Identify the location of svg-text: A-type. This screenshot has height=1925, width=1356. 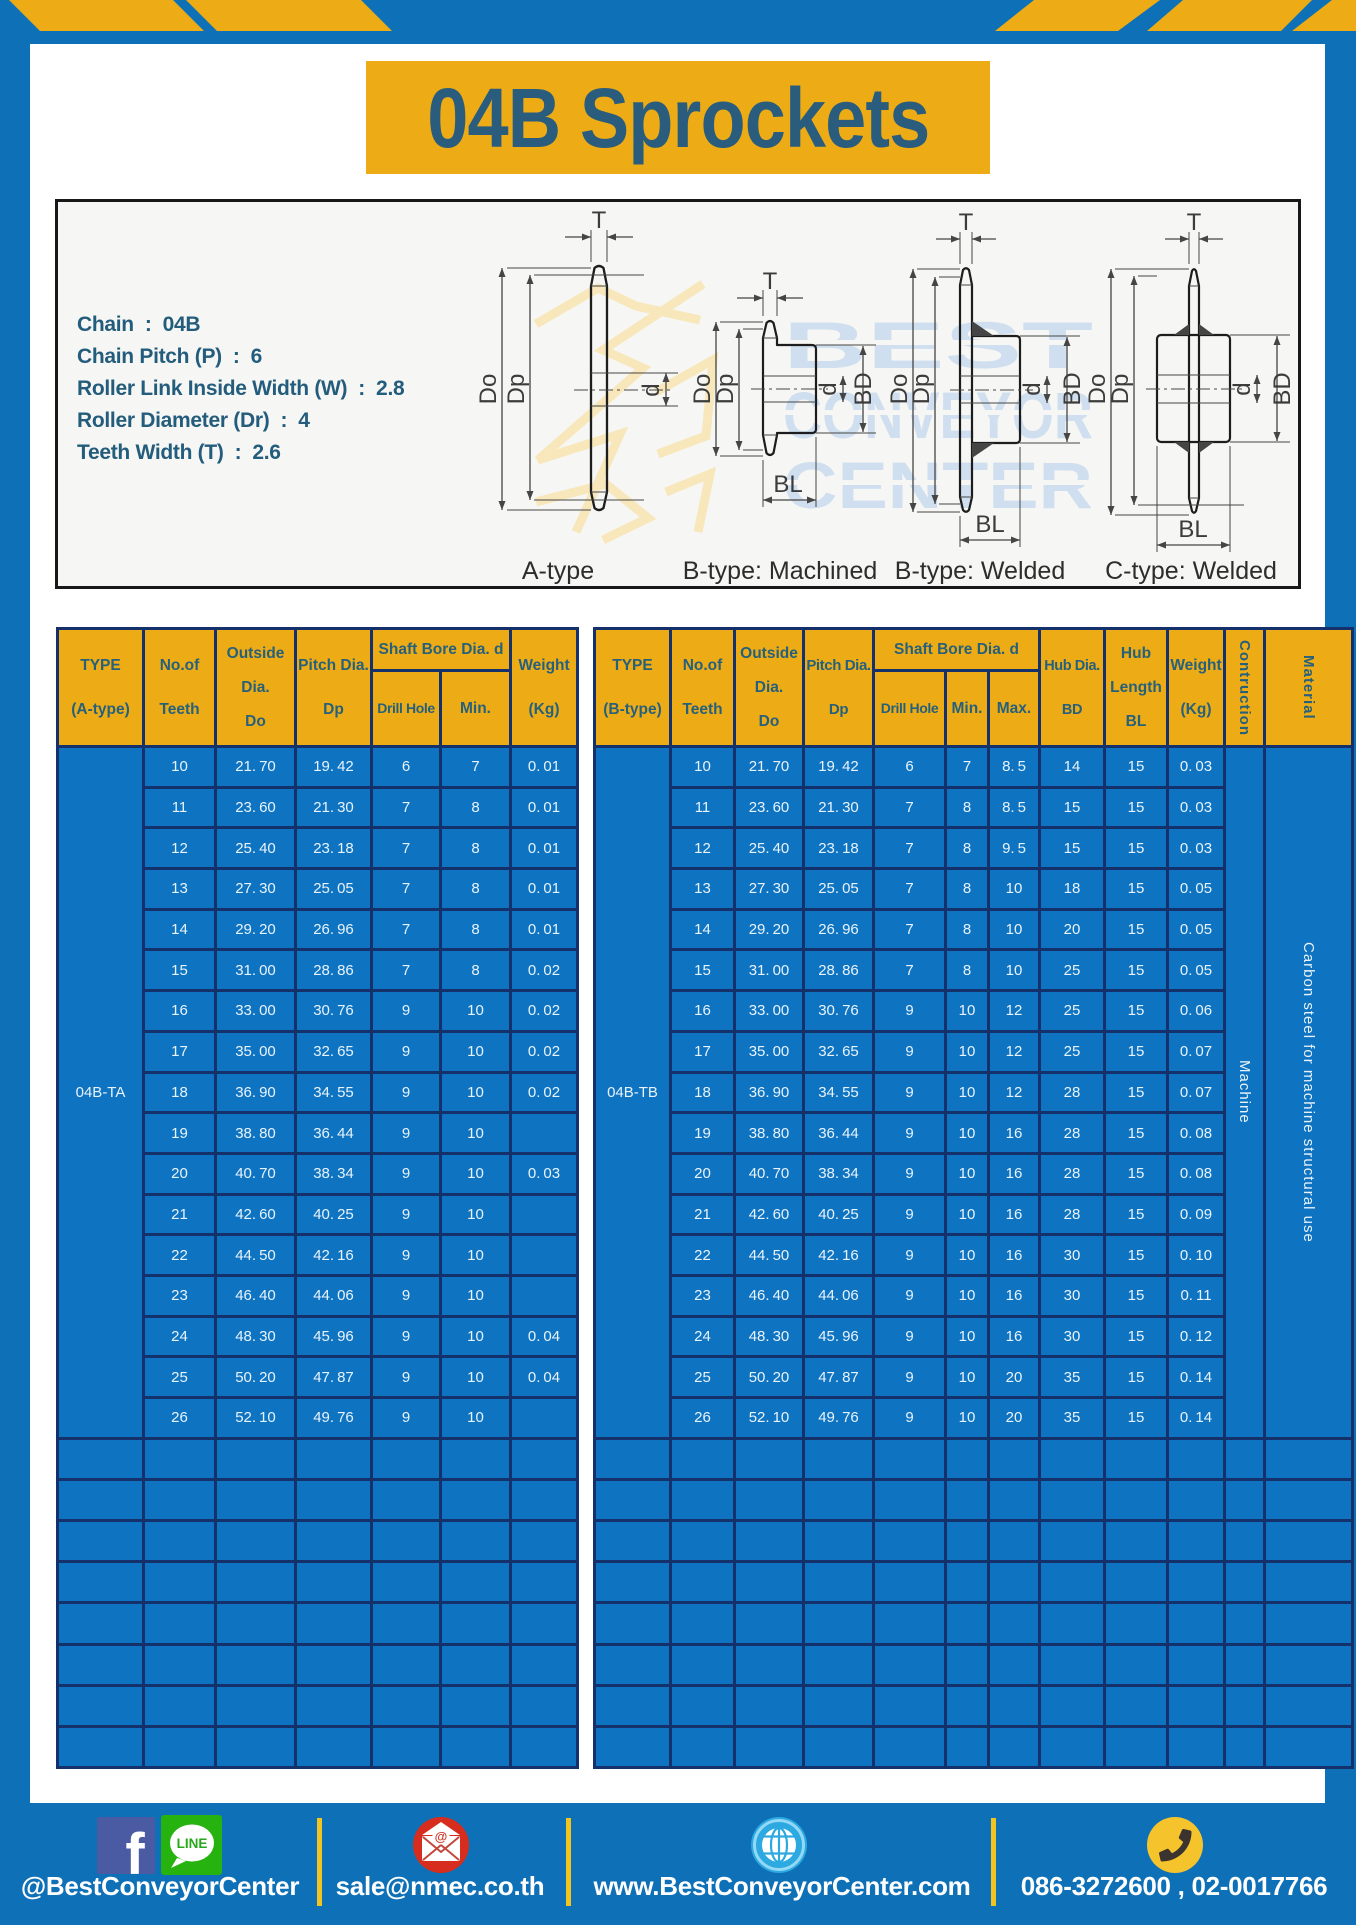
(558, 571).